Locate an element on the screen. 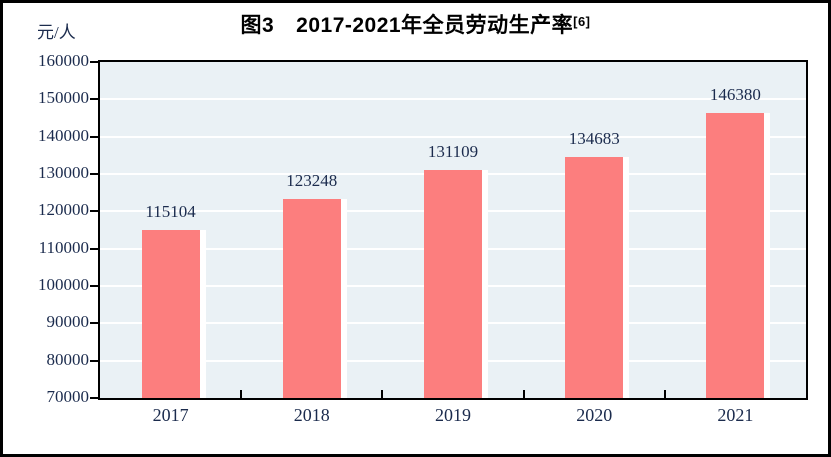 This screenshot has height=457, width=831. y-axis-tick-label: 150000 is located at coordinates (63, 98).